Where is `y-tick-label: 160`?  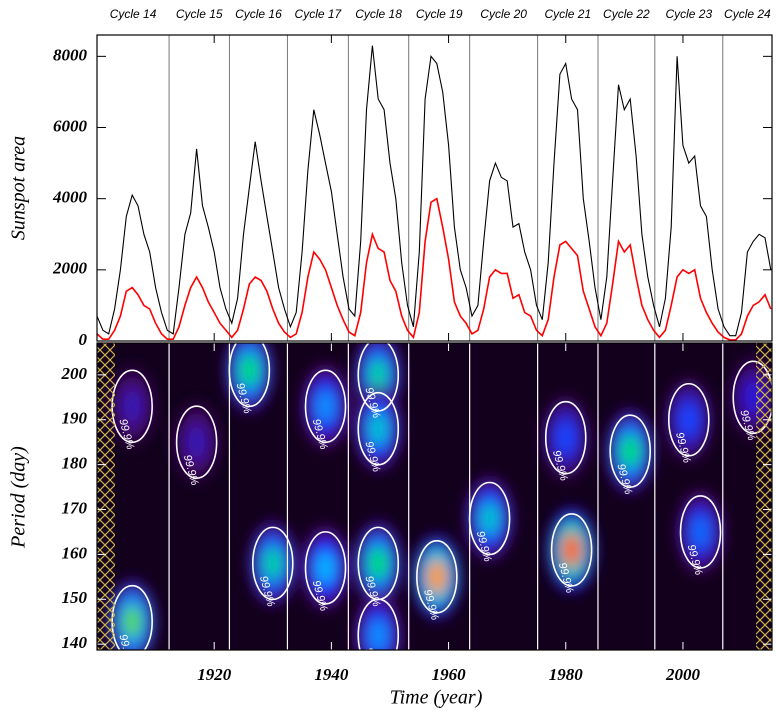 y-tick-label: 160 is located at coordinates (75, 552).